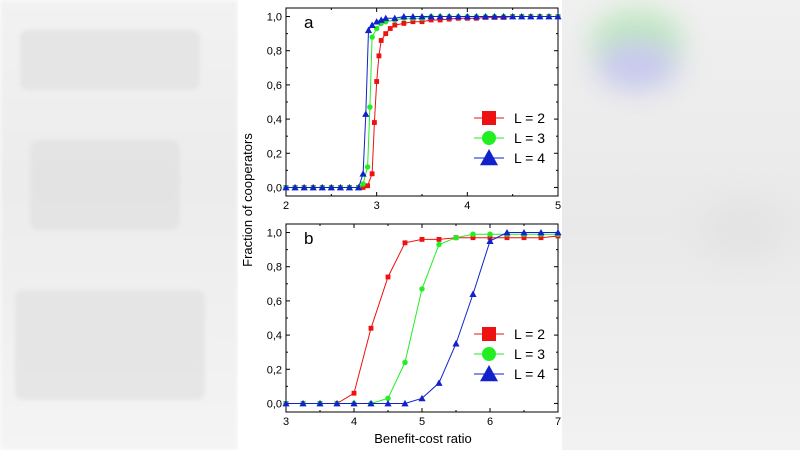  Describe the element at coordinates (247, 200) in the screenshot. I see `y-axis-label: Fraction of cooperators` at that location.